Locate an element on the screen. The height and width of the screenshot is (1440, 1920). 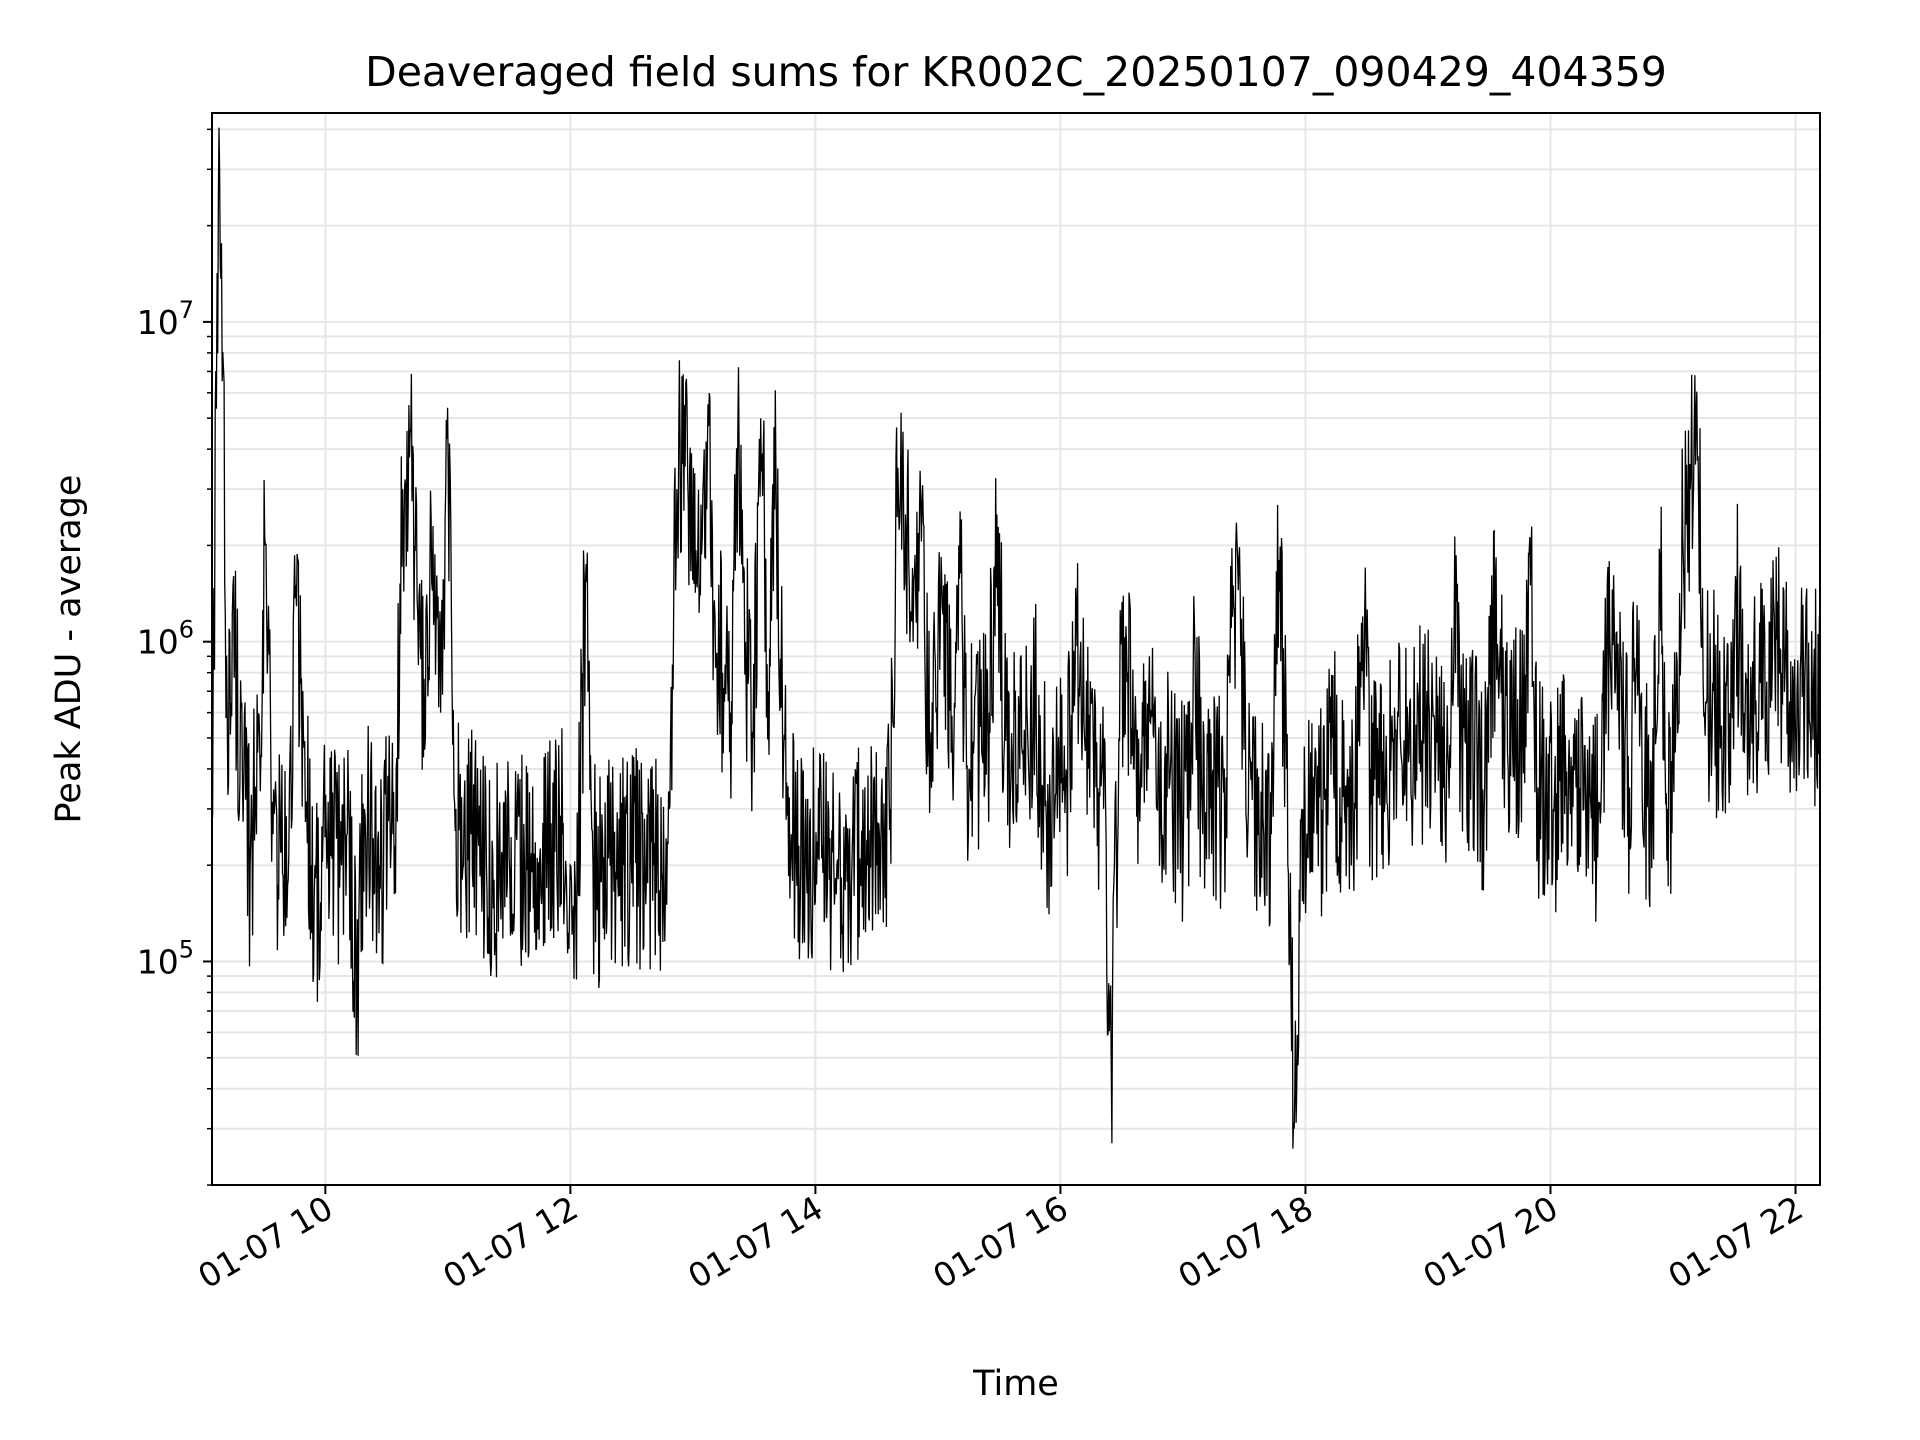
y-tick-label: 10⁷ is located at coordinates (165, 319).